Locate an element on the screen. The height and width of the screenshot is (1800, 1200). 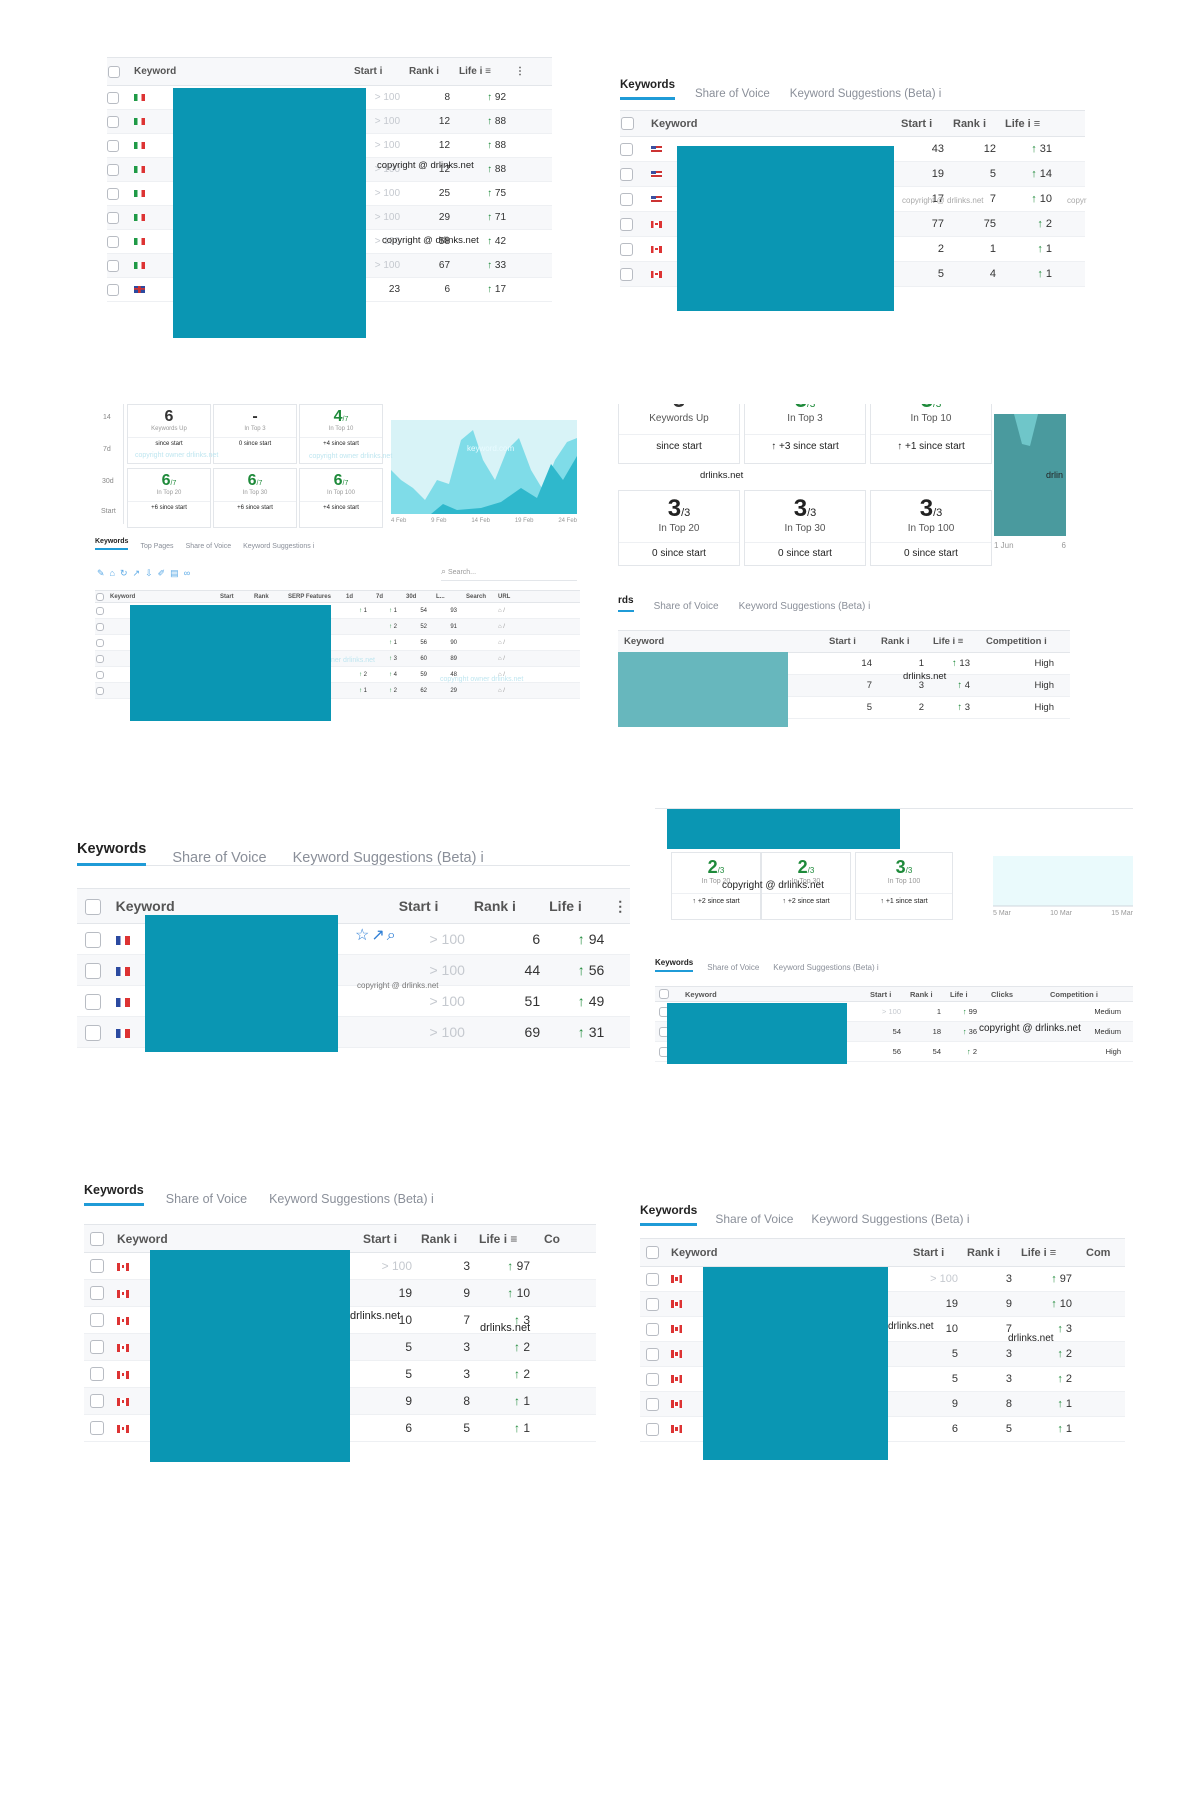
period-14: 14 is located at coordinates (107, 417).